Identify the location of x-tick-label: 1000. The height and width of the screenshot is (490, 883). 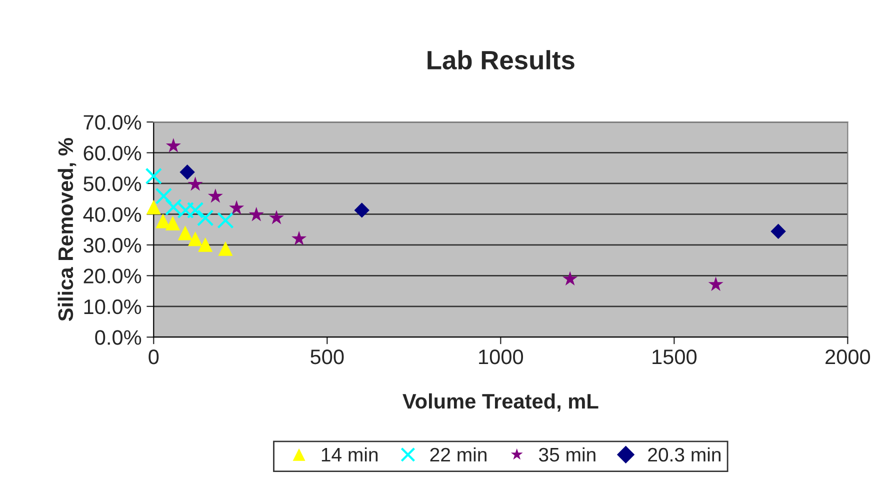
(501, 356).